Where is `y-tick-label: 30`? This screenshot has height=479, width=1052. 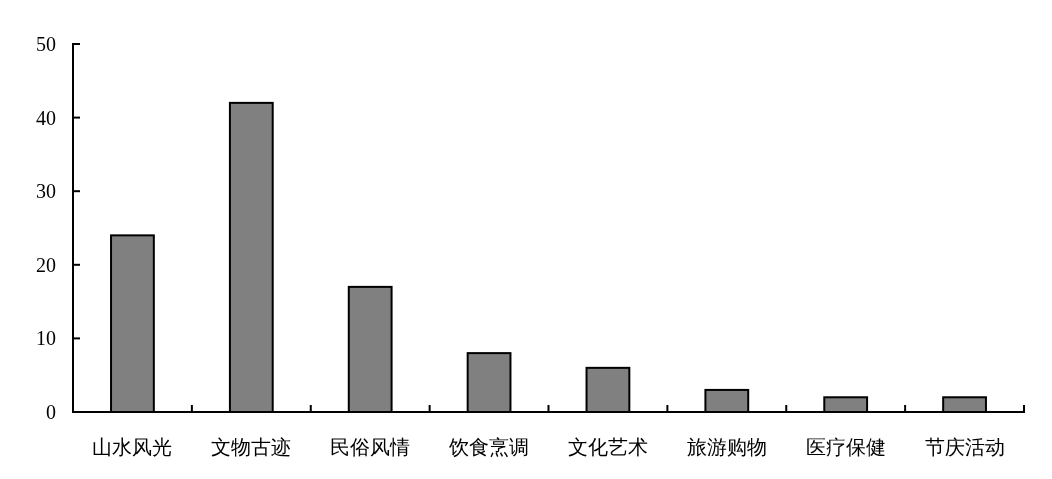 y-tick-label: 30 is located at coordinates (46, 191).